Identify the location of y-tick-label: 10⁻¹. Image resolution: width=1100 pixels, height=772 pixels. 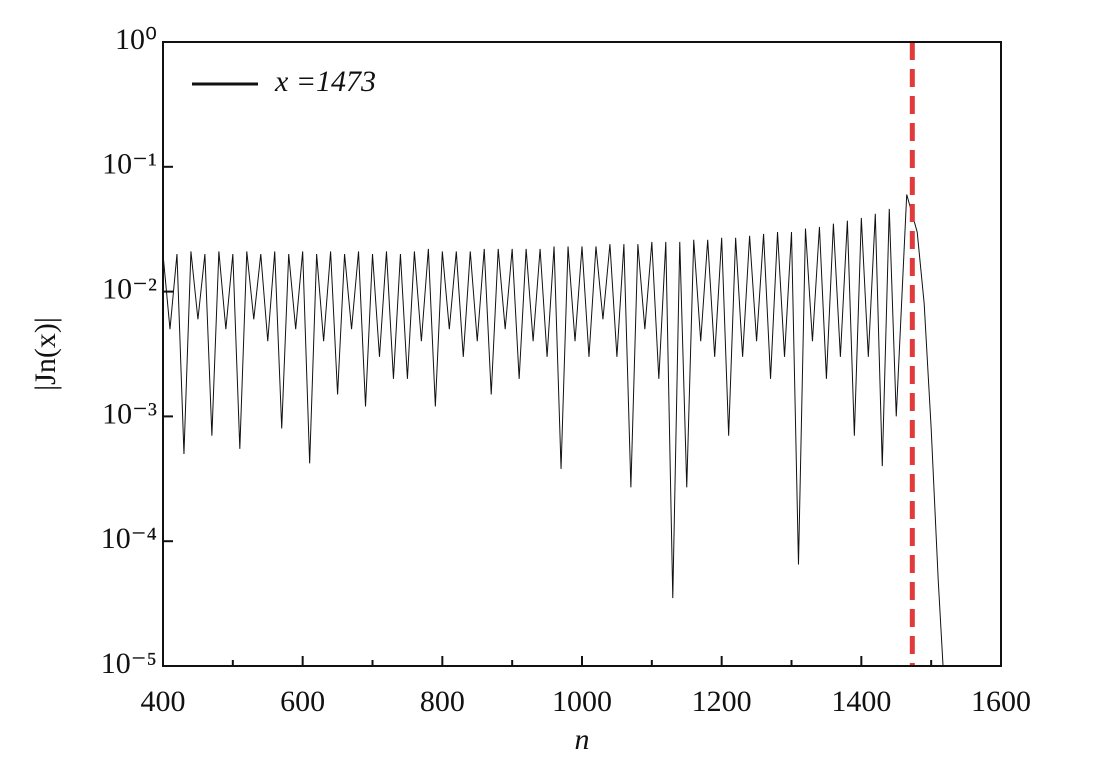
(129, 164).